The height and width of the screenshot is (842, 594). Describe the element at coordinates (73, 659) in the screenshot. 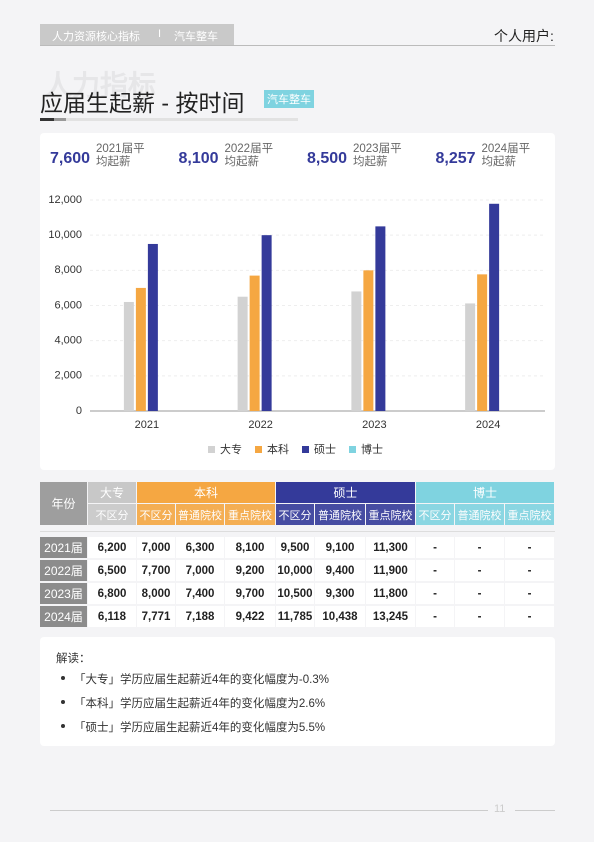

I see `notes-heading: 解读：` at that location.